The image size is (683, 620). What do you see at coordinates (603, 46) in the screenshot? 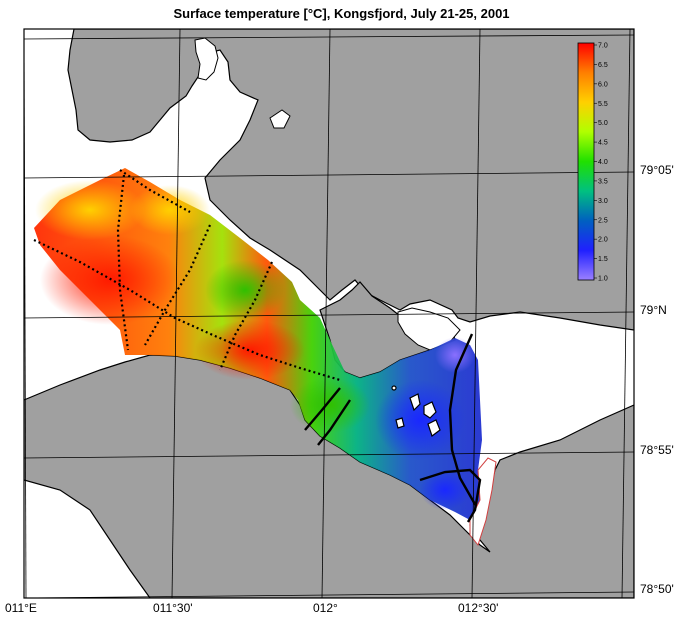
I see `colorbar-tick-label: 7.0` at bounding box center [603, 46].